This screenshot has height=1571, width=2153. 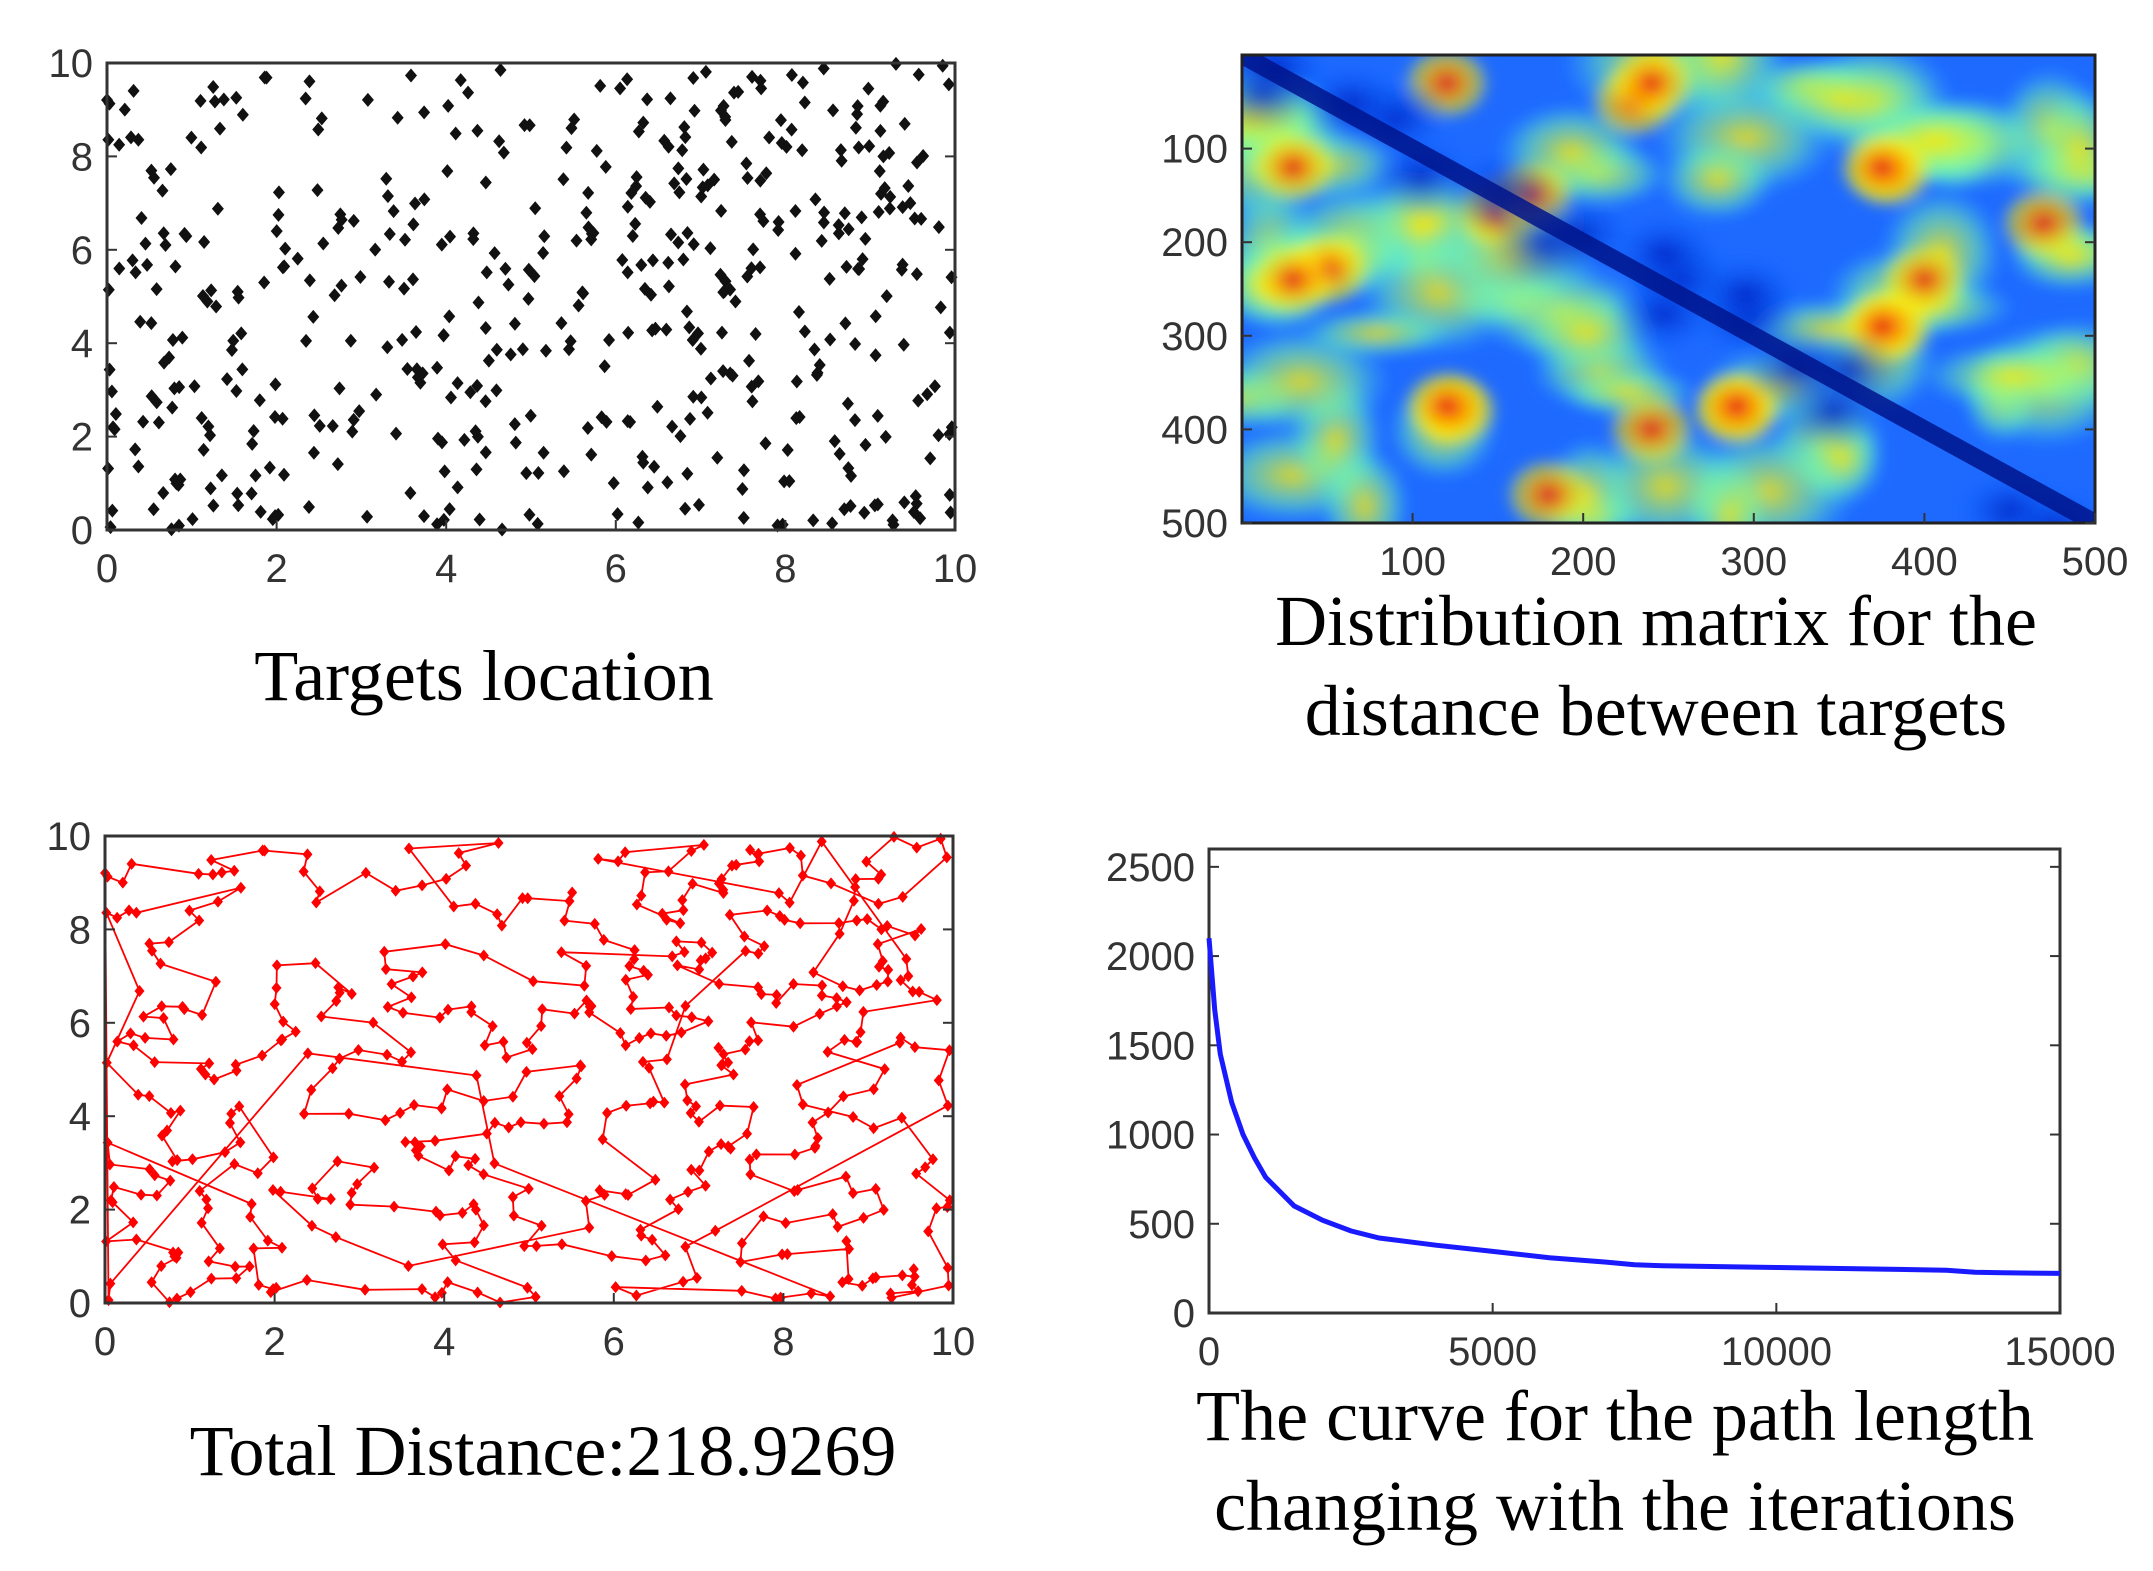 What do you see at coordinates (1634, 1081) in the screenshot?
I see `convergence-plot-frame` at bounding box center [1634, 1081].